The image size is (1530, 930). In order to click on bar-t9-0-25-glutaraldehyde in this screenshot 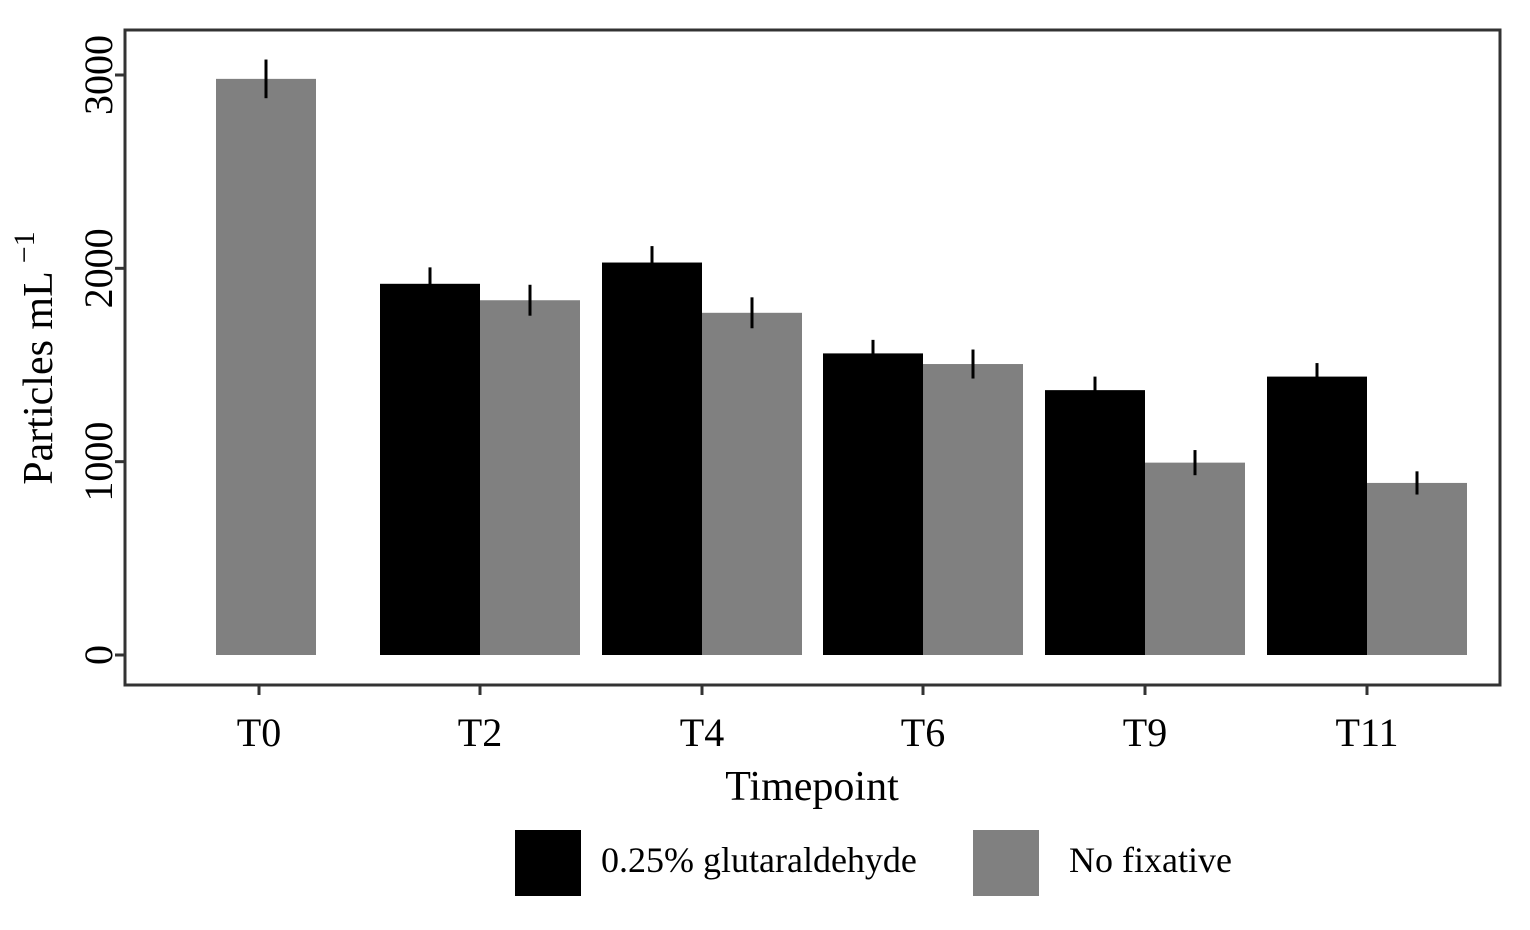, I will do `click(1095, 522)`.